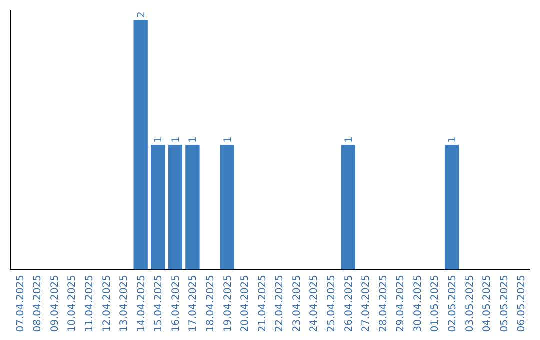 The height and width of the screenshot is (340, 540). I want to click on x-tick-label: 28.04.2025, so click(384, 303).